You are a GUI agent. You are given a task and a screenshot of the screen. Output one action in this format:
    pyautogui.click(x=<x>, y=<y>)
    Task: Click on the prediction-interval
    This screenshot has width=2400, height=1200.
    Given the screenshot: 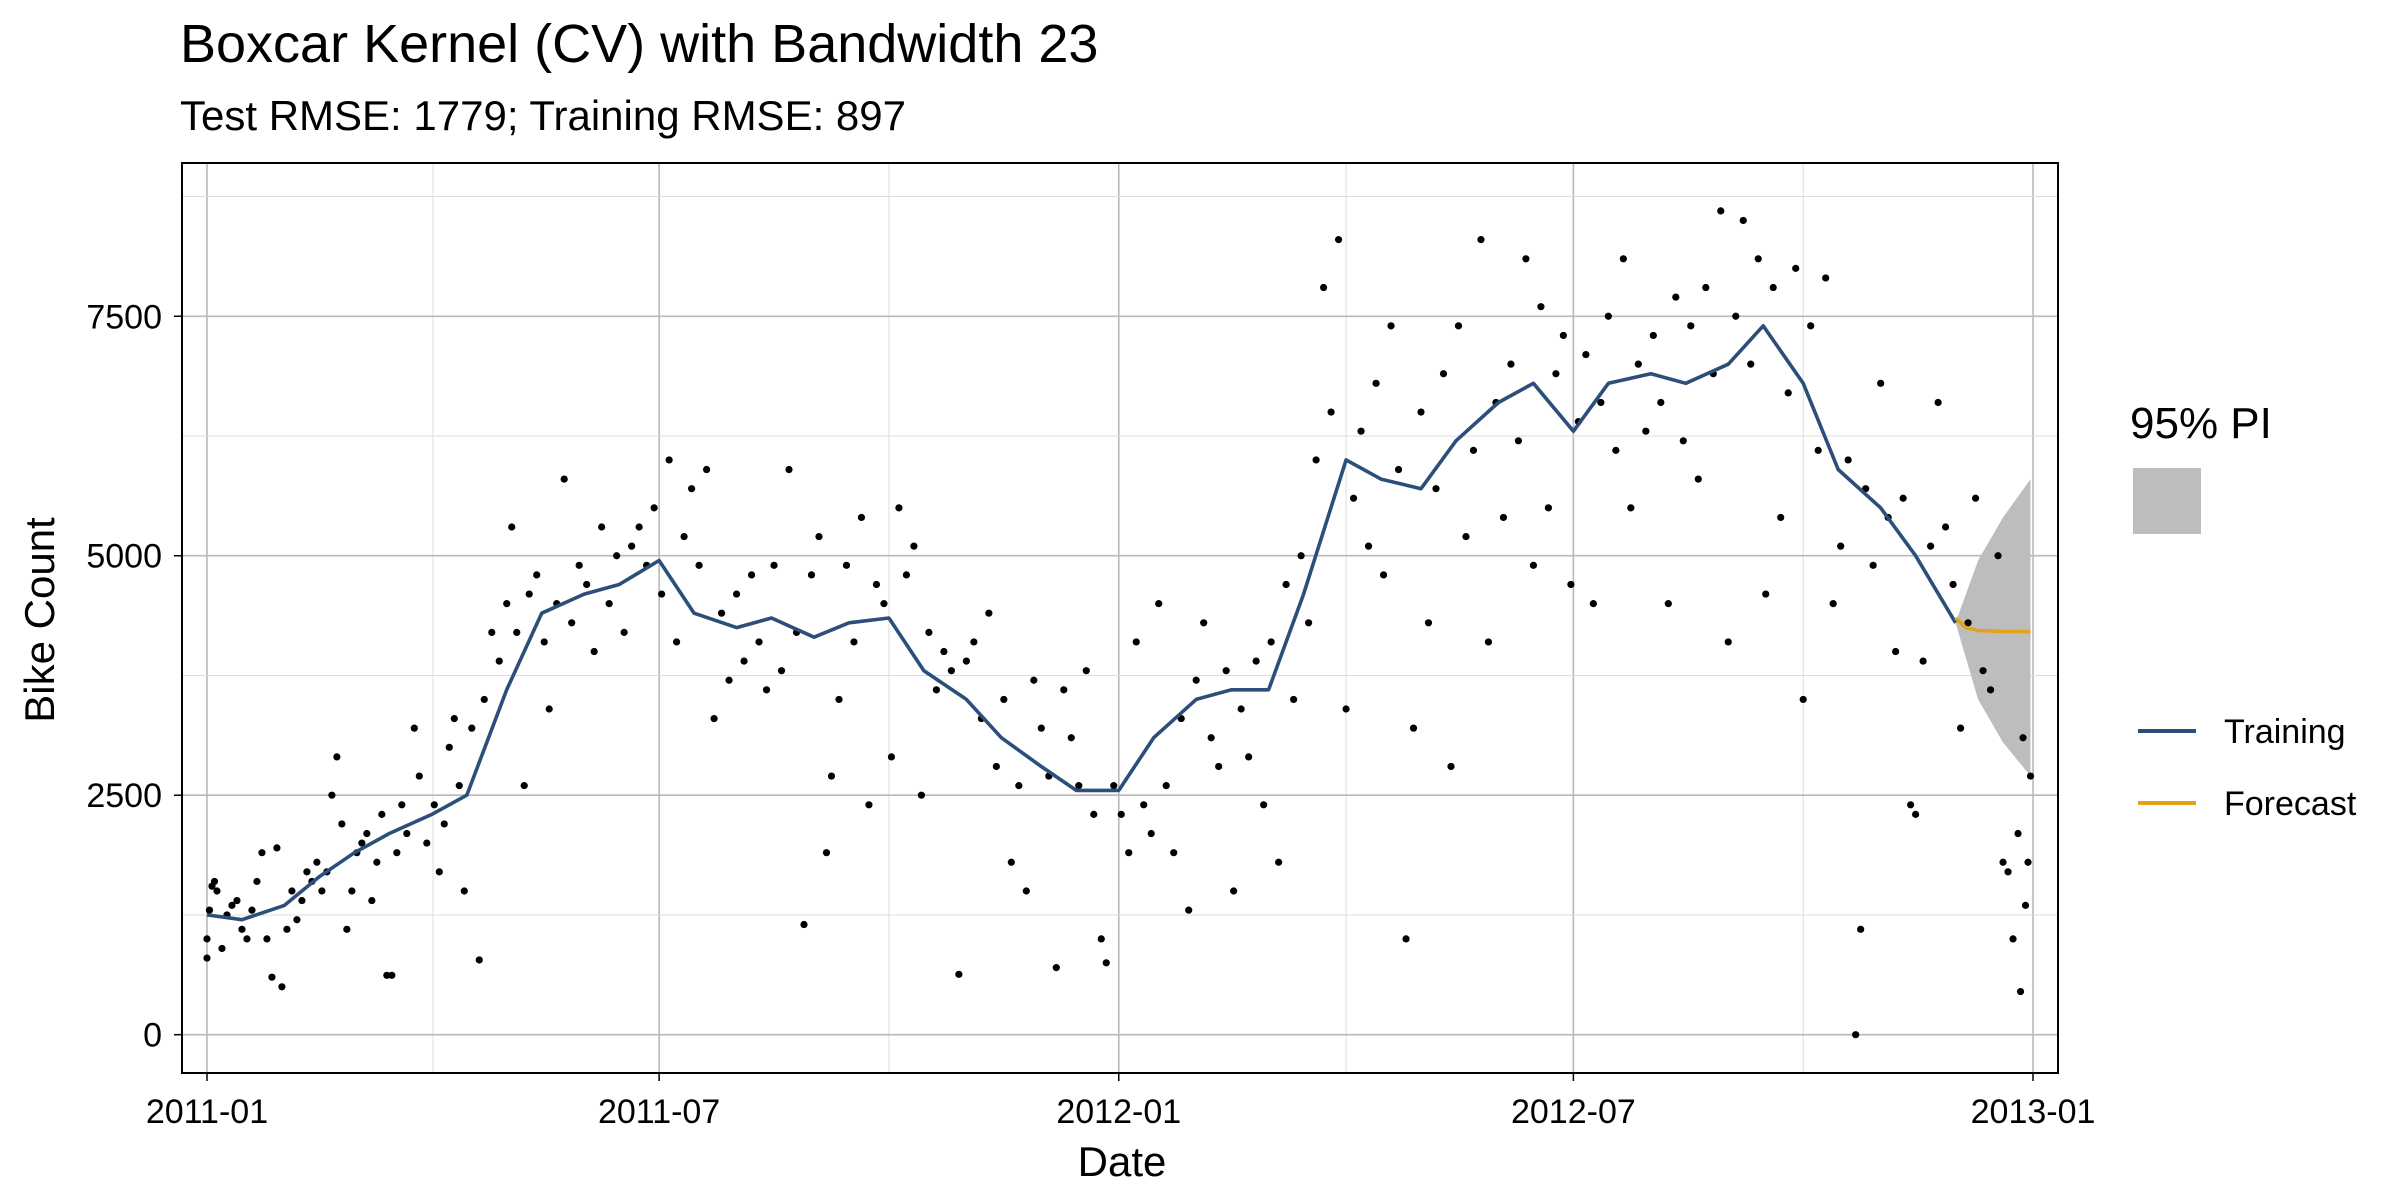 What is the action you would take?
    pyautogui.click(x=1993, y=628)
    